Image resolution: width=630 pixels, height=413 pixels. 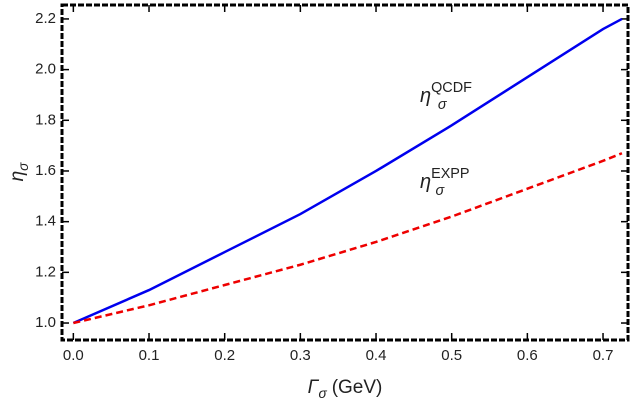 What do you see at coordinates (45, 221) in the screenshot?
I see `y-tick-label: 1.4` at bounding box center [45, 221].